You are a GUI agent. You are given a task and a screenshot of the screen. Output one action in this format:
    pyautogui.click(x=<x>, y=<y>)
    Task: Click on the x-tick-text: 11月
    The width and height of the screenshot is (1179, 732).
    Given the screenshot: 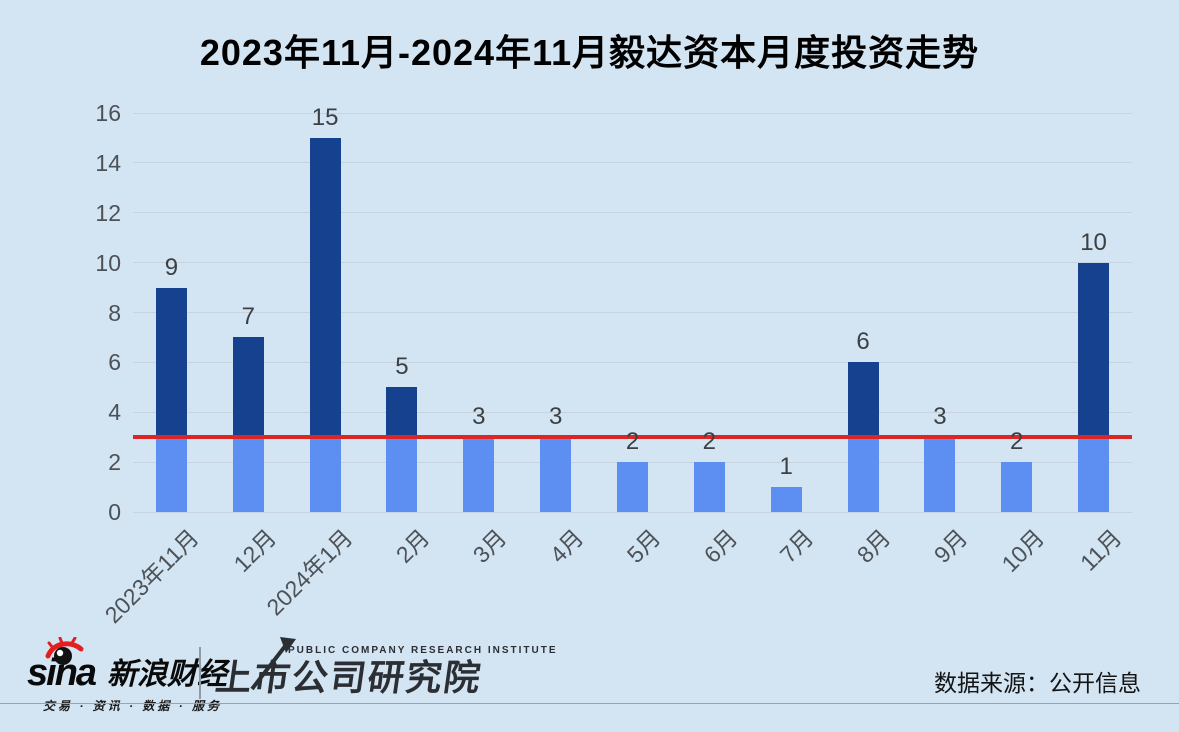 What is the action you would take?
    pyautogui.click(x=1100, y=550)
    